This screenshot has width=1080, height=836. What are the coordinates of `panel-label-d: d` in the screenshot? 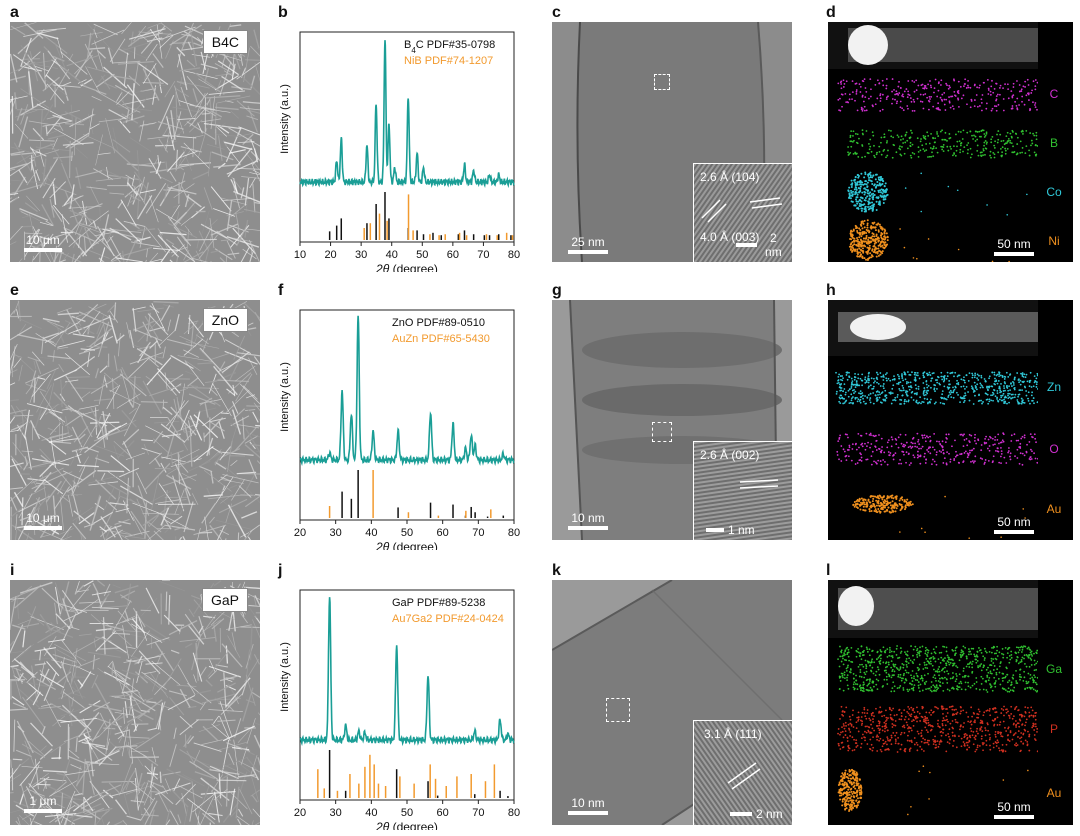 It's located at (831, 12).